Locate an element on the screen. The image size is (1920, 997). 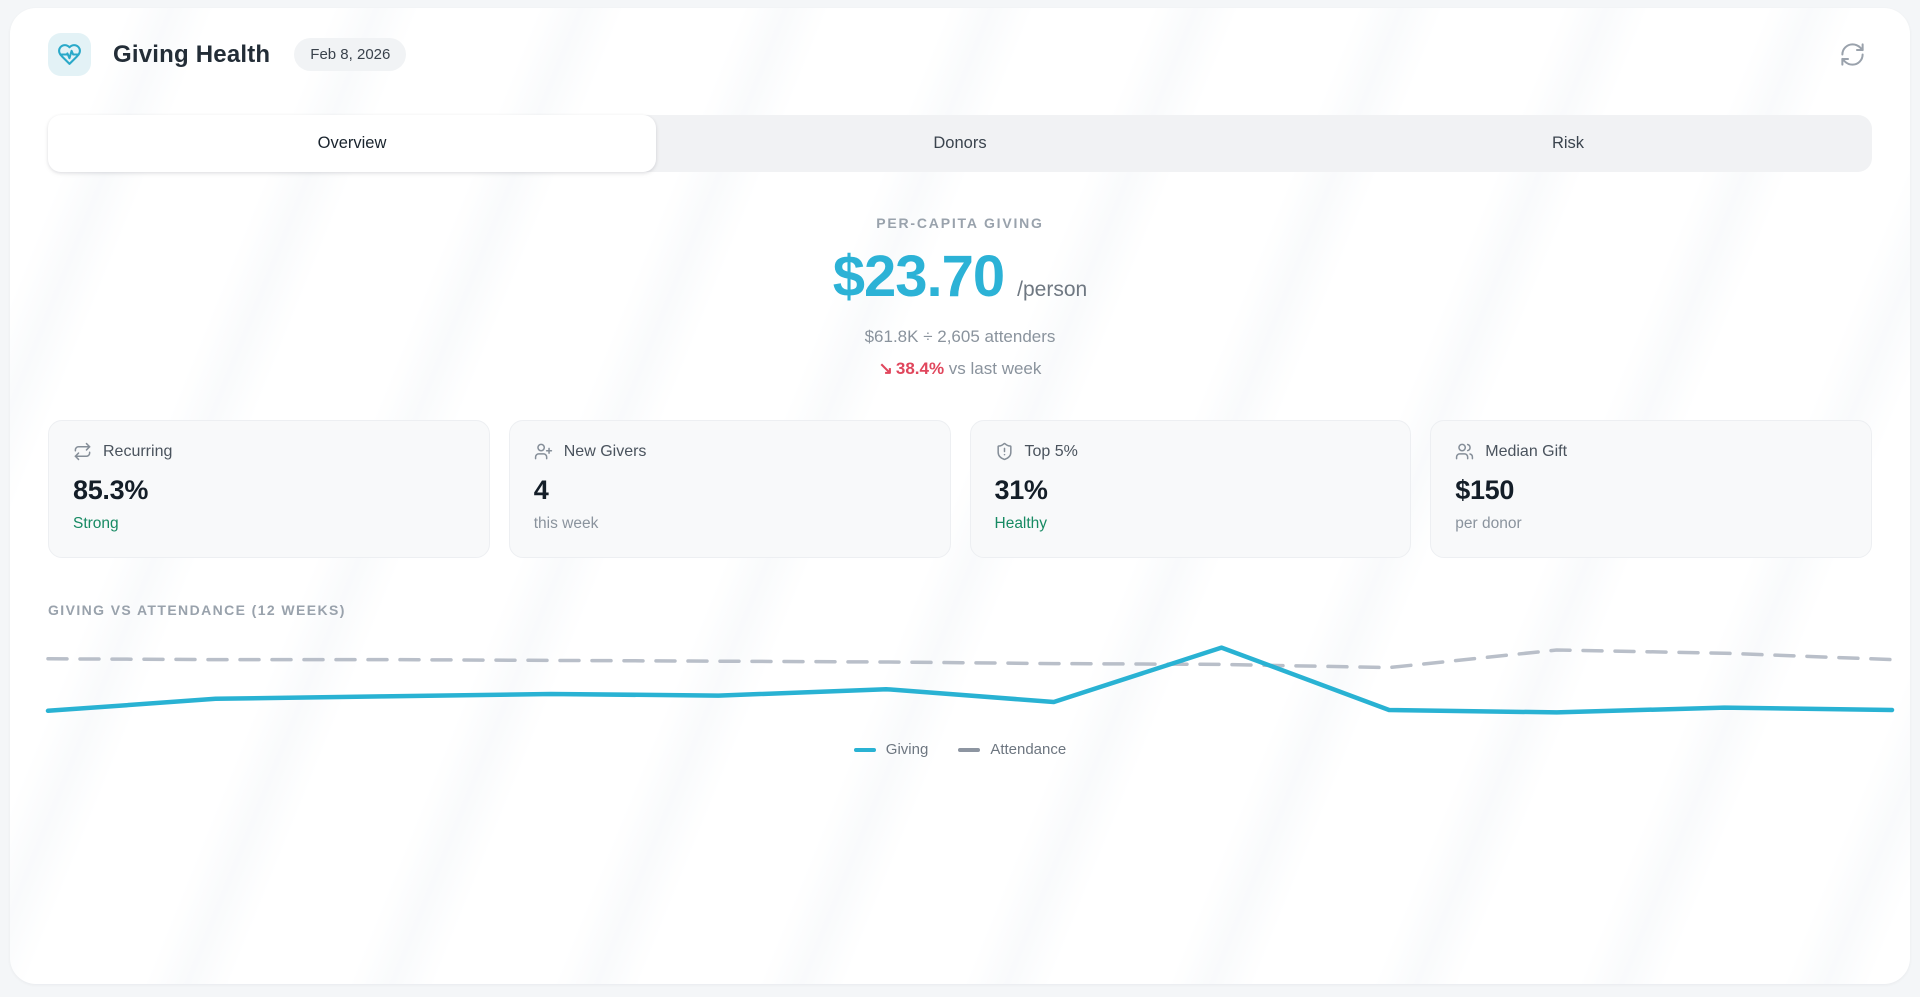
stat-subtext: Strong is located at coordinates (96, 523).